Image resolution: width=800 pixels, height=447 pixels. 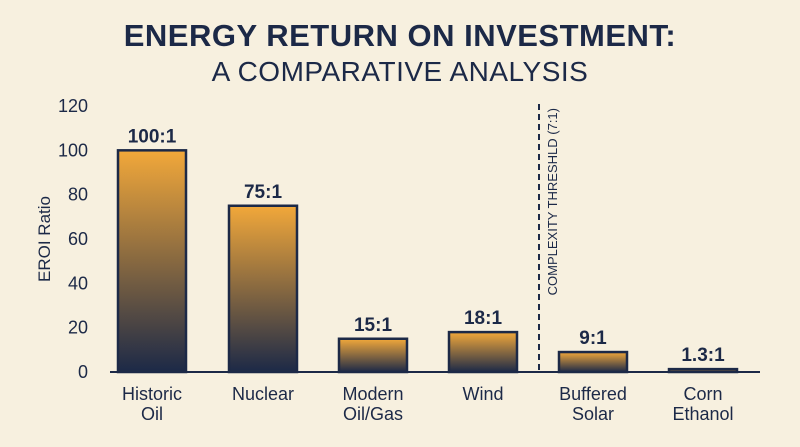 I want to click on data-label: 75:1, so click(x=263, y=192).